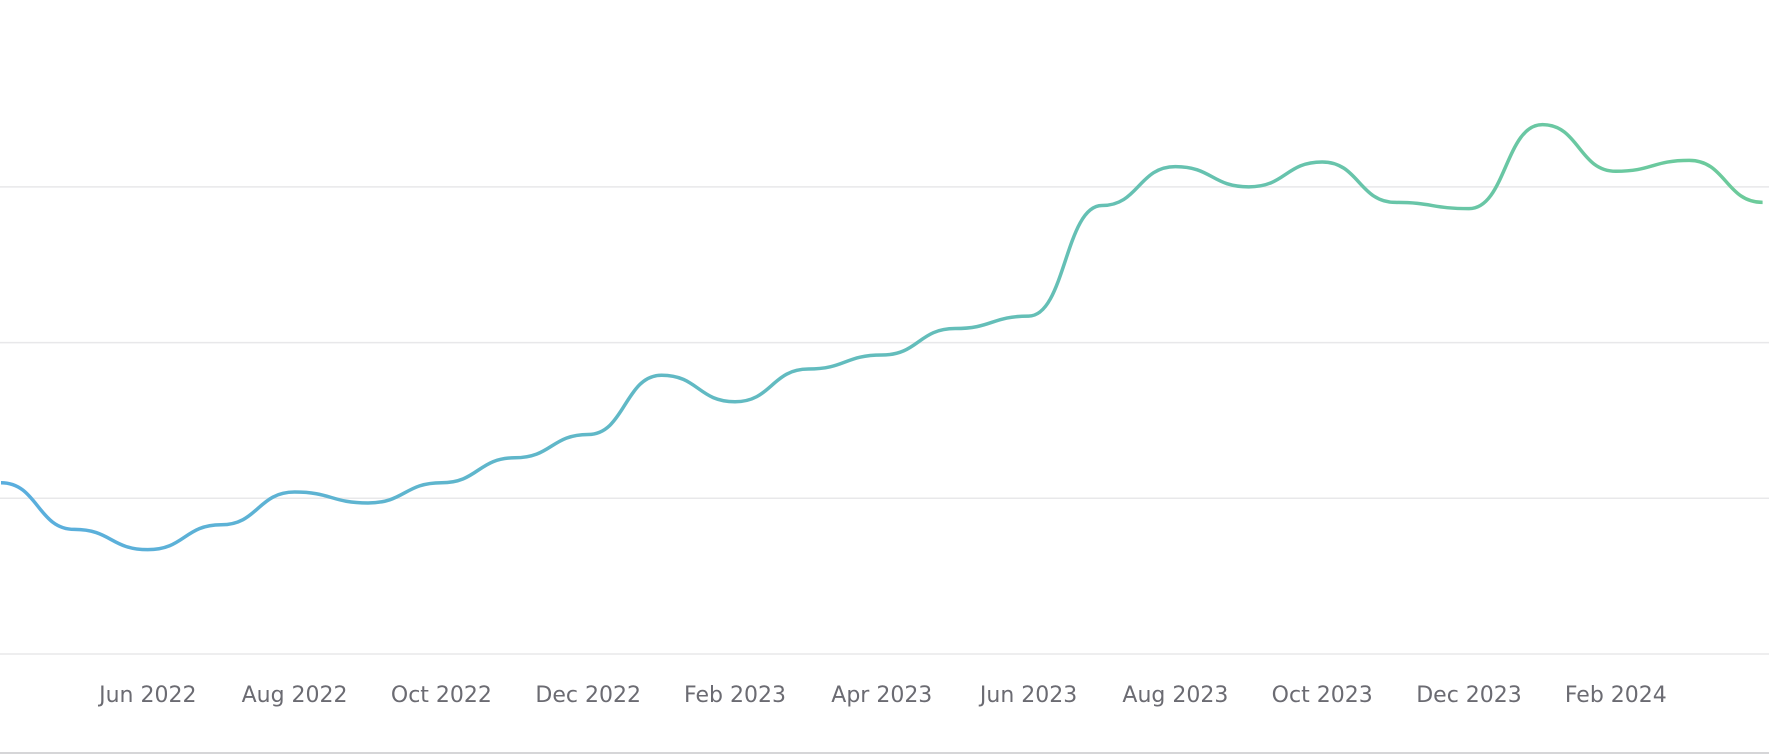  What do you see at coordinates (441, 695) in the screenshot?
I see `x-tick-label: Oct 2022` at bounding box center [441, 695].